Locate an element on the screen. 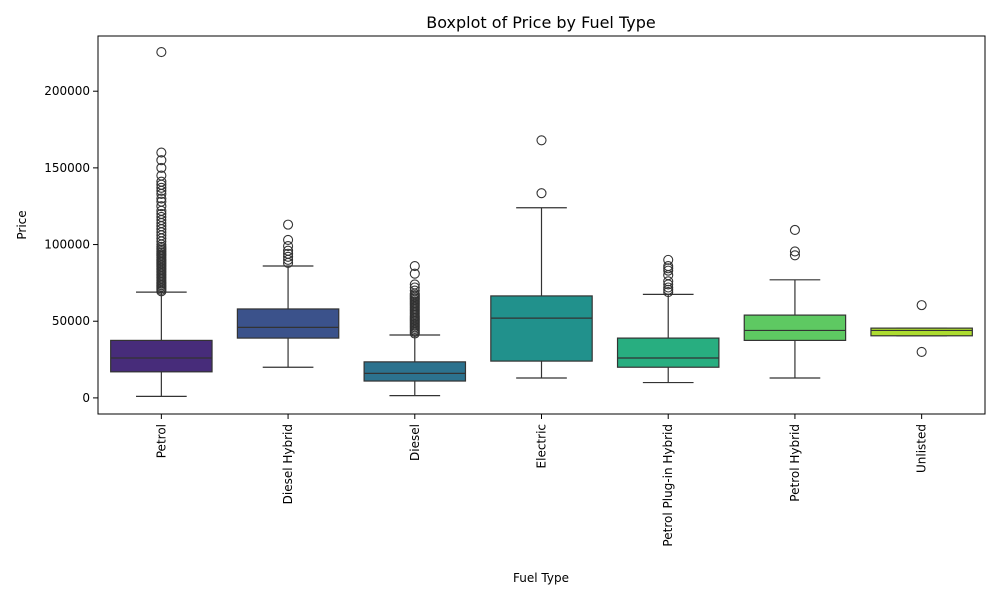 The width and height of the screenshot is (1000, 600). x-tick-label: Electric is located at coordinates (542, 446).